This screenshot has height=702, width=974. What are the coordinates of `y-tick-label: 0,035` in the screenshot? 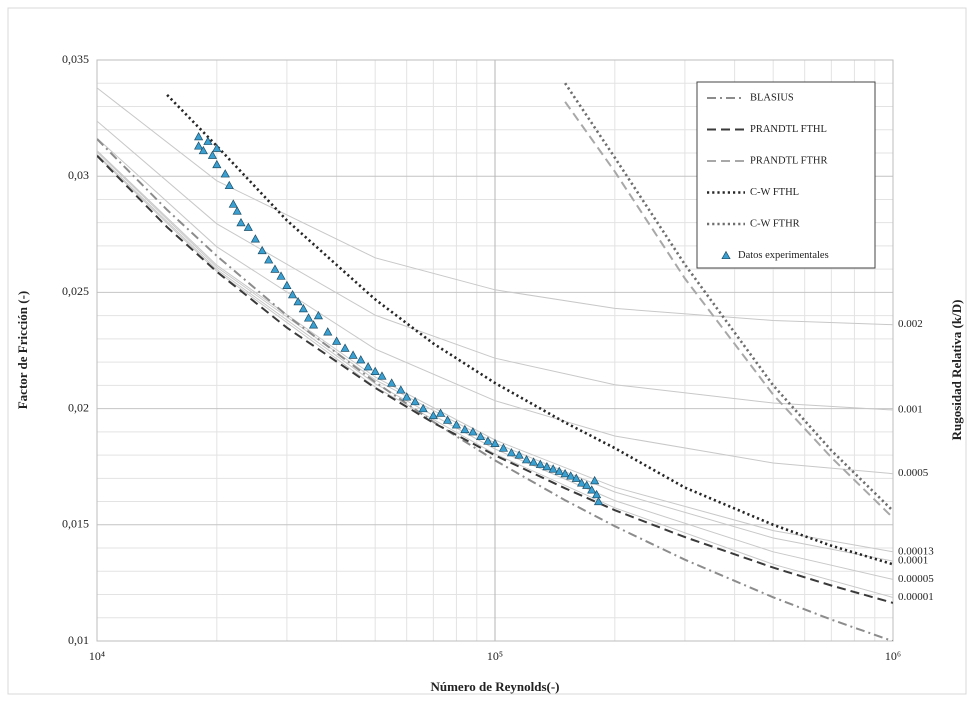 It's located at (75, 59).